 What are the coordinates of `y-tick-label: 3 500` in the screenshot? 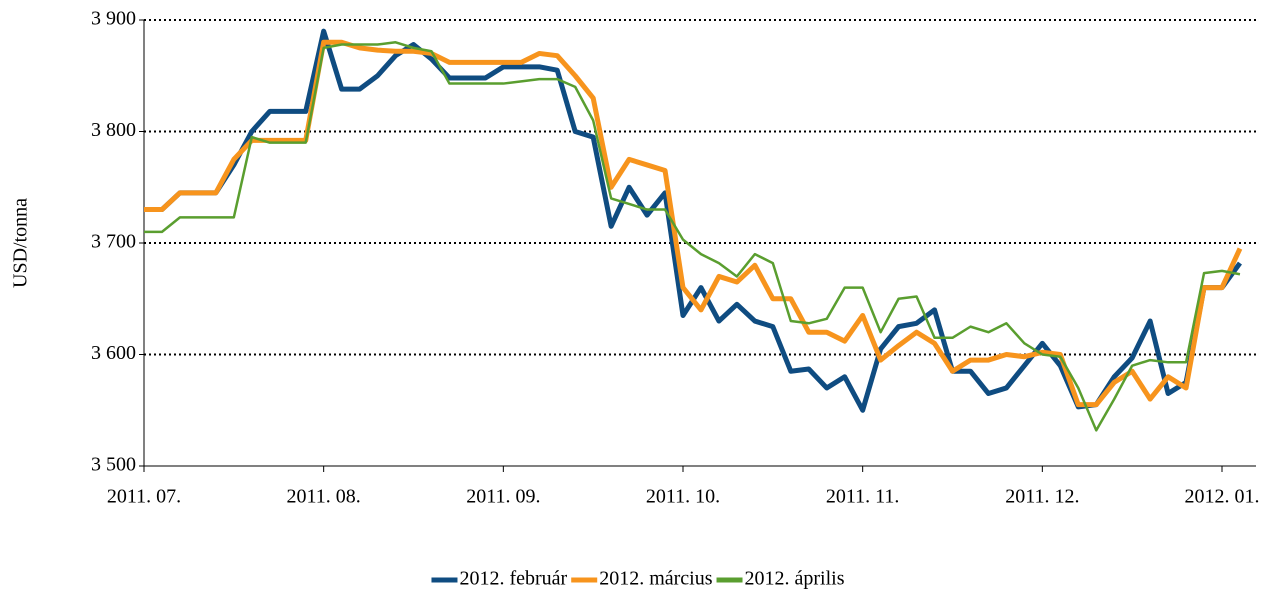 It's located at (113, 465).